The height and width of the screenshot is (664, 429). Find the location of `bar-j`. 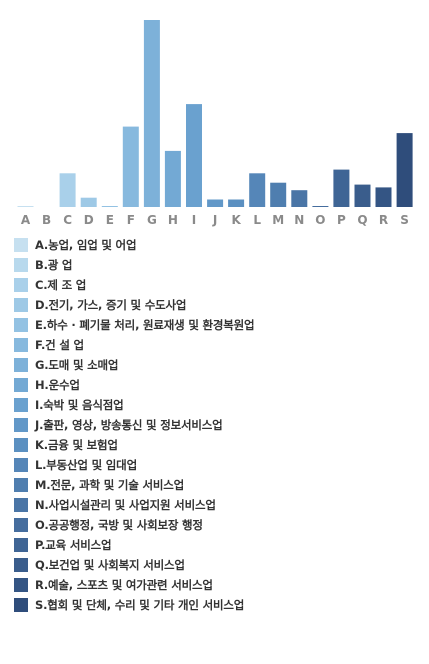

bar-j is located at coordinates (215, 203).